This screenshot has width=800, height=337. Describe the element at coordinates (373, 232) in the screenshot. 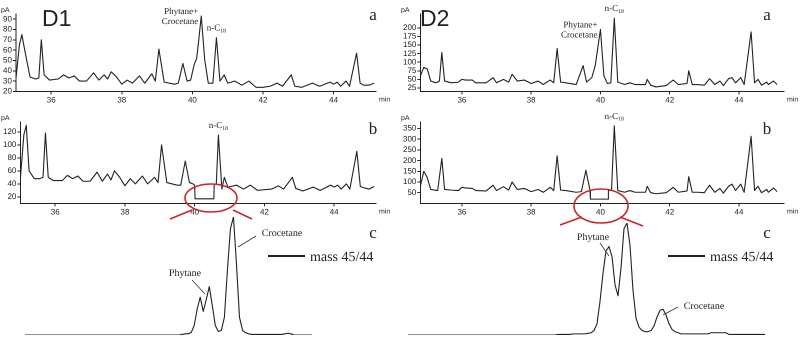

I see `text: c` at that location.